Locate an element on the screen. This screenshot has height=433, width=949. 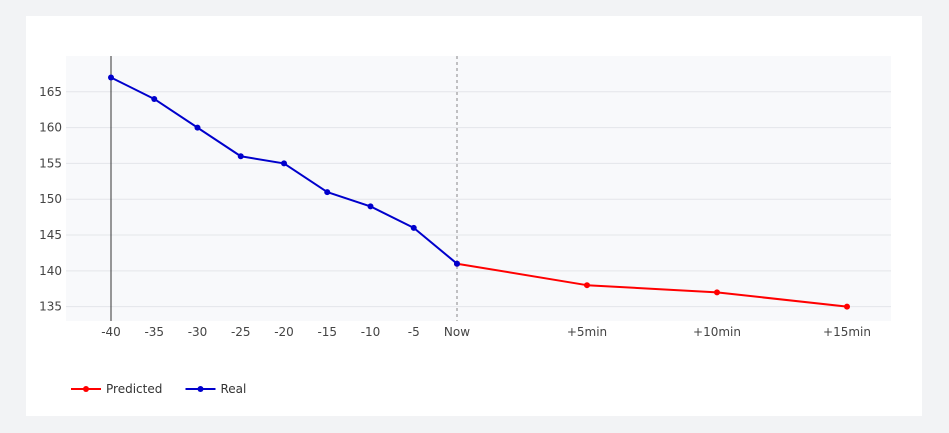
x-tick-label: -25 is located at coordinates (241, 332).